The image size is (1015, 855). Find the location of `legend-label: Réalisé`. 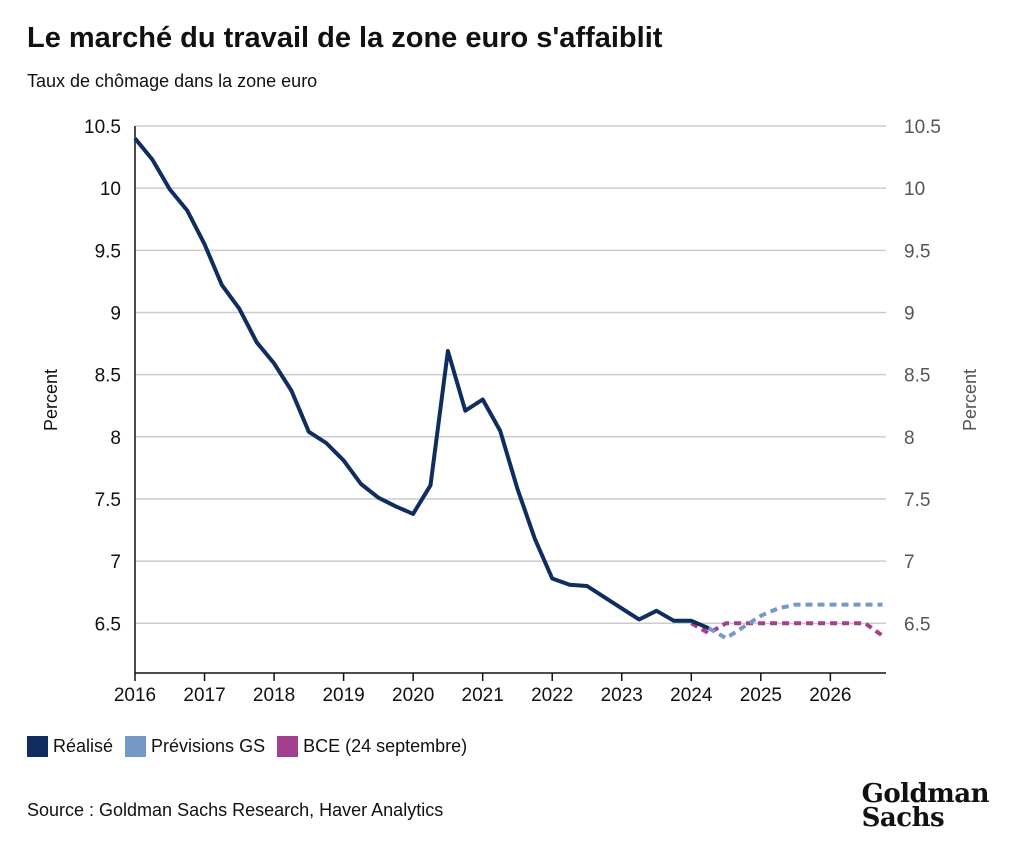

legend-label: Réalisé is located at coordinates (83, 746).